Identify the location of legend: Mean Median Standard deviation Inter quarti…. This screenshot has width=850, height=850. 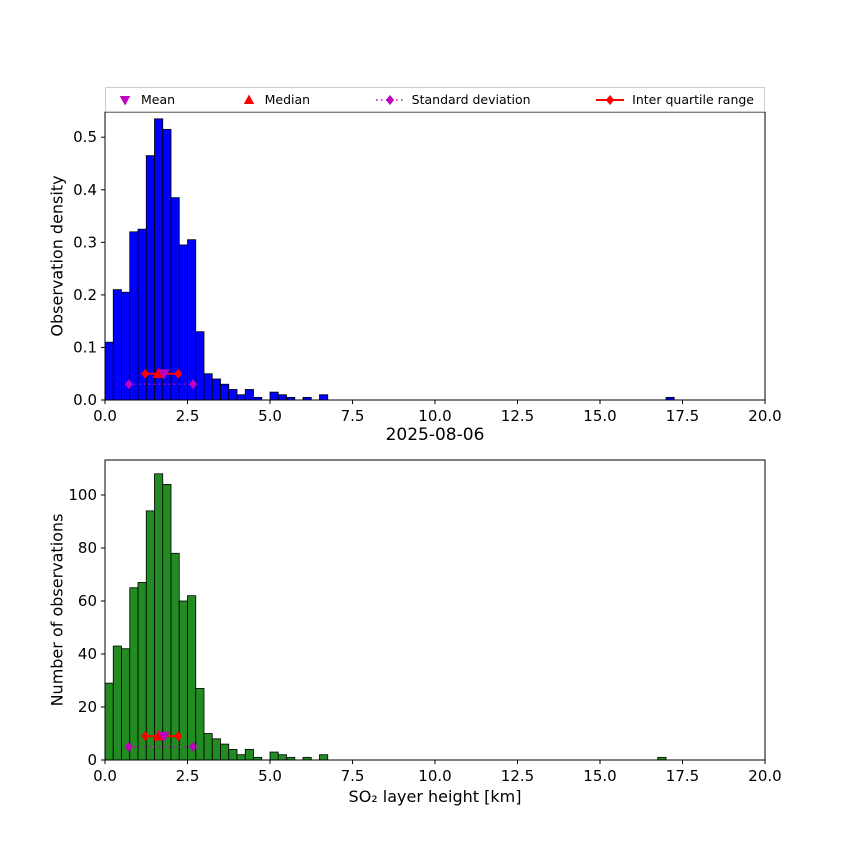
(435, 99).